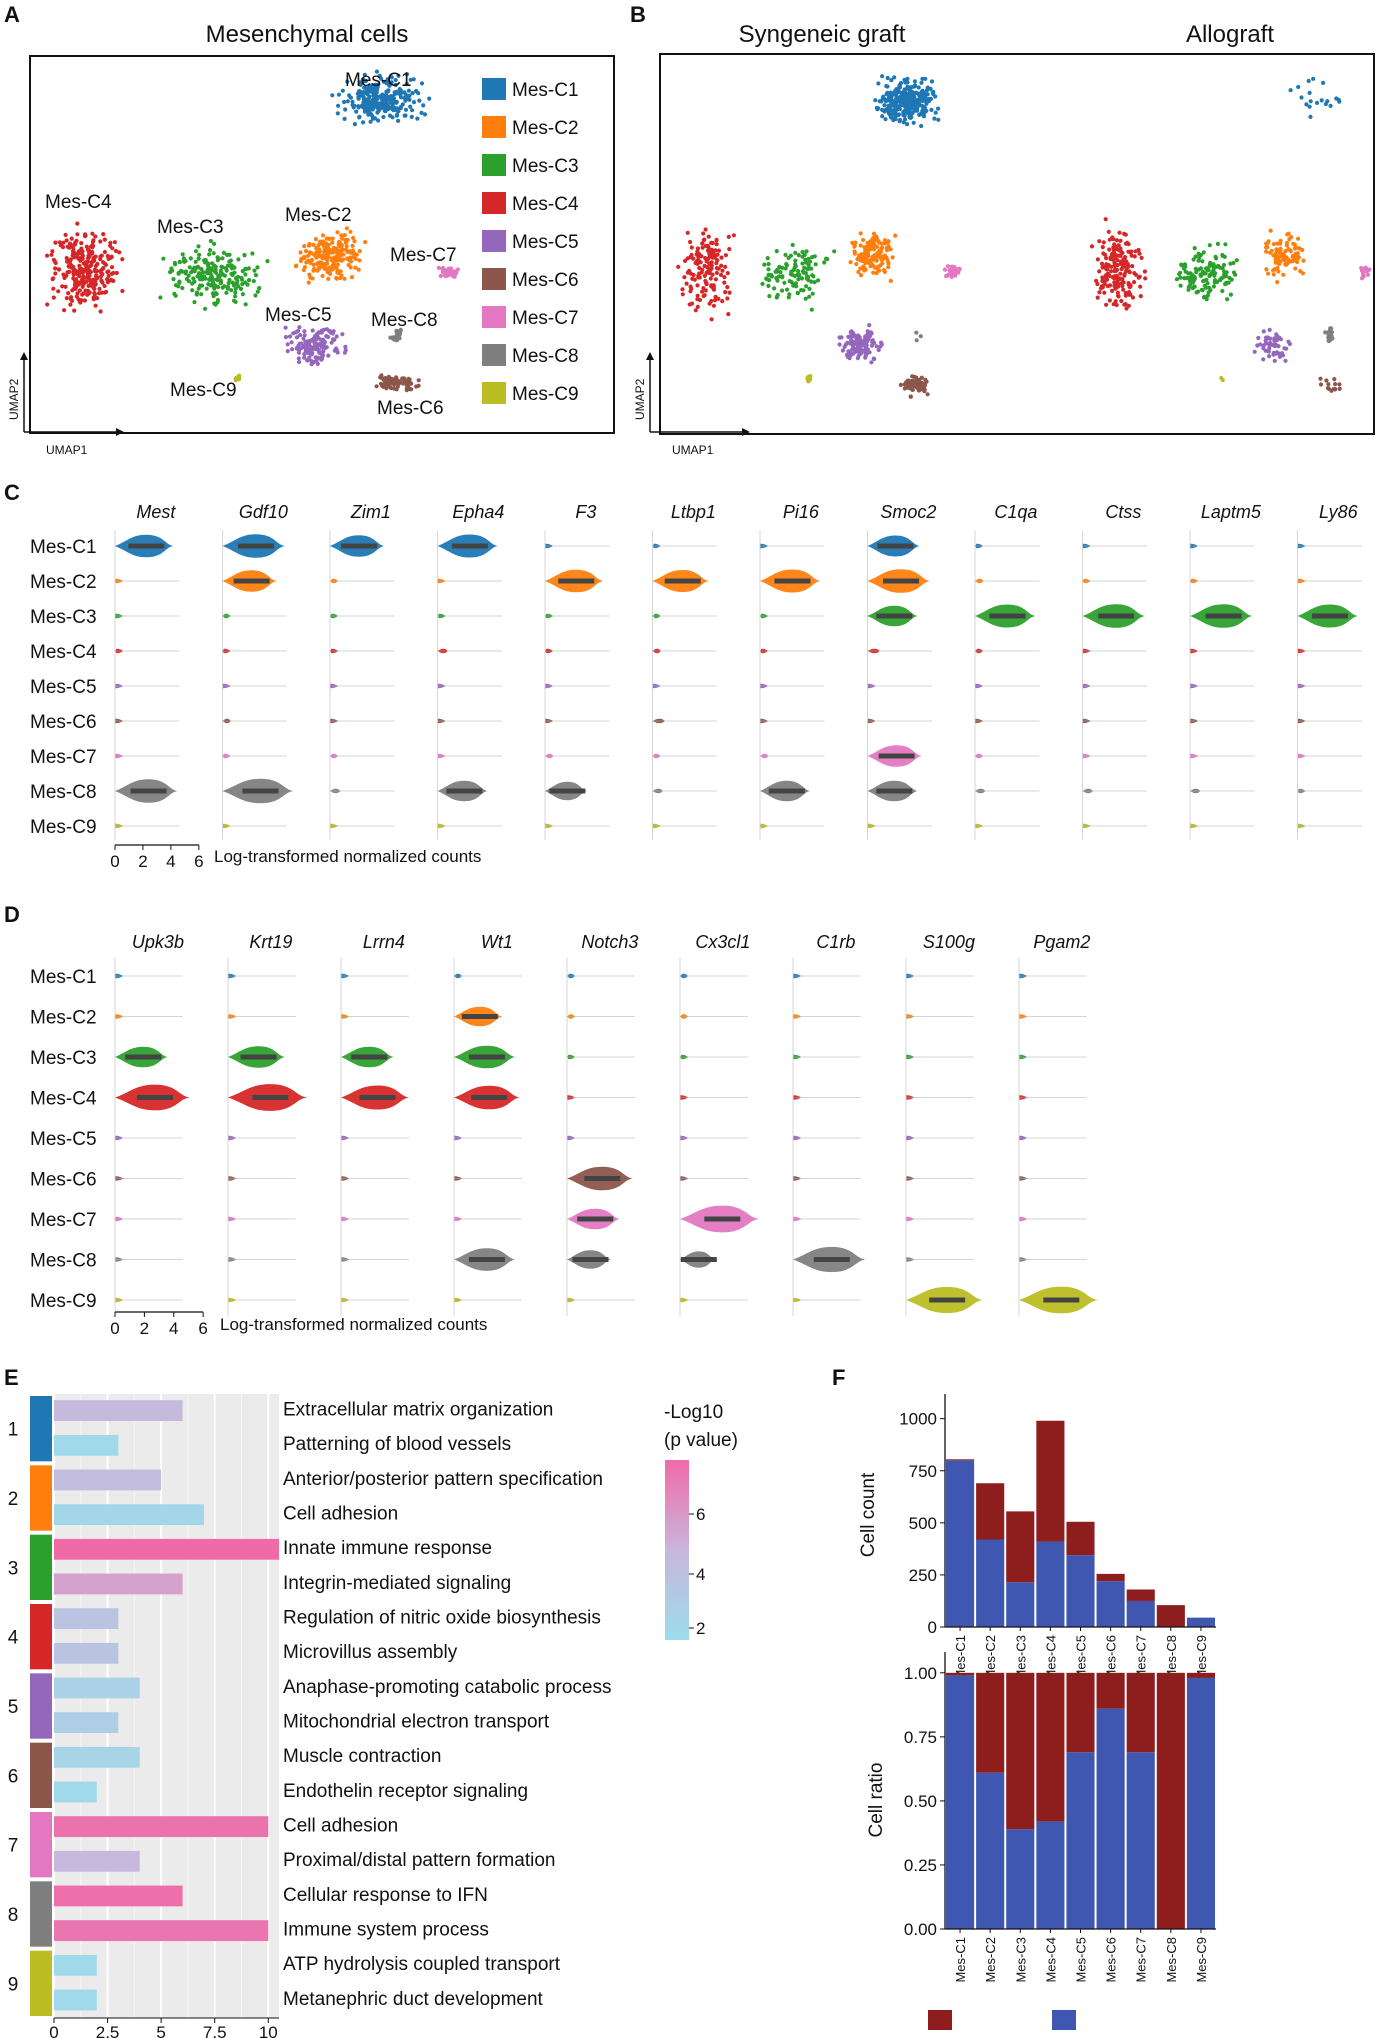  I want to click on x-tick-label-mes-c8: Mes-C8, so click(1171, 1960).